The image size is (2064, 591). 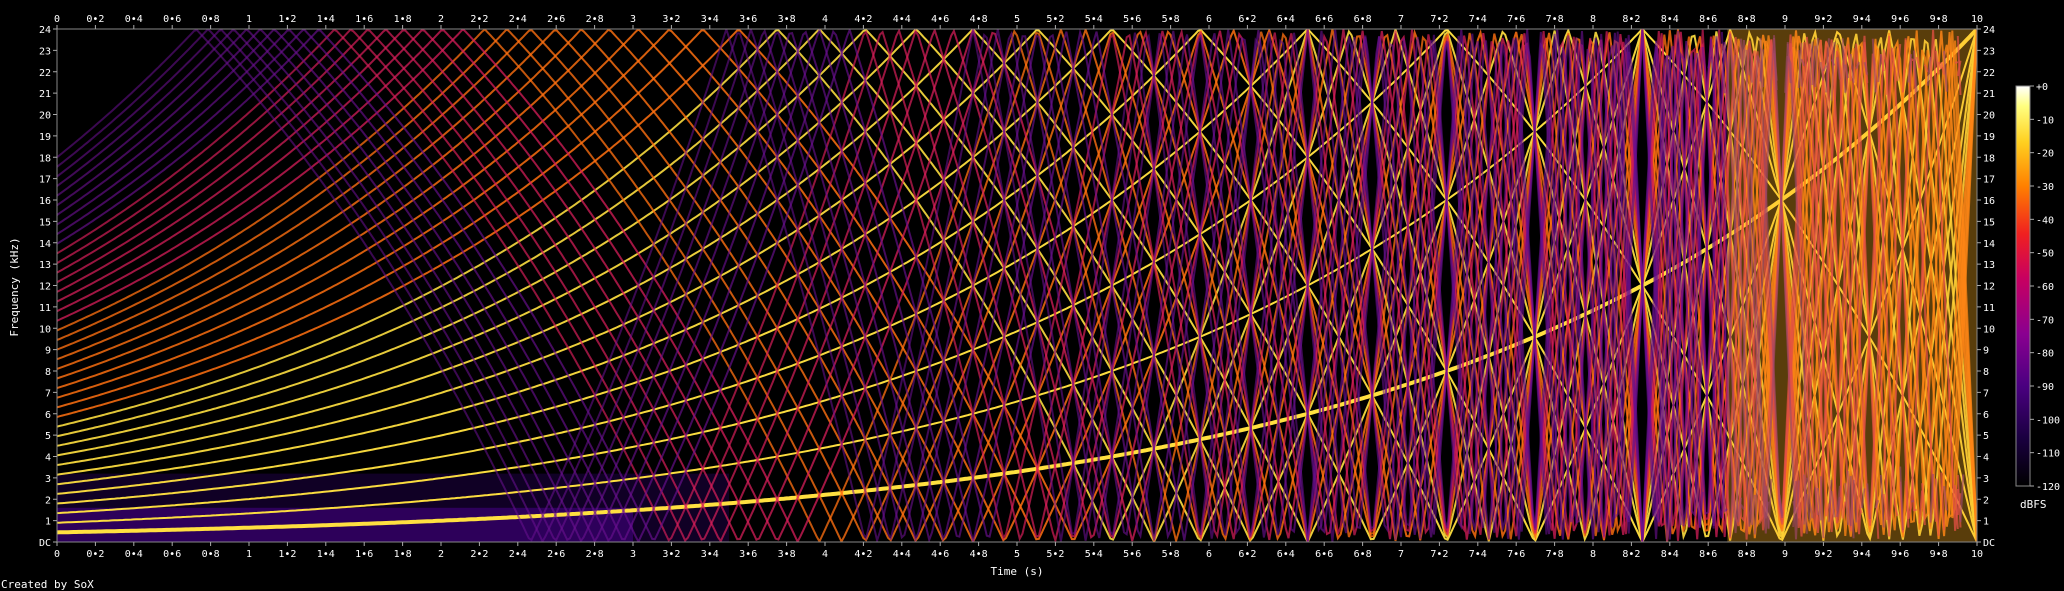 What do you see at coordinates (2045, 287) in the screenshot?
I see `colorbar-tick-label: -60` at bounding box center [2045, 287].